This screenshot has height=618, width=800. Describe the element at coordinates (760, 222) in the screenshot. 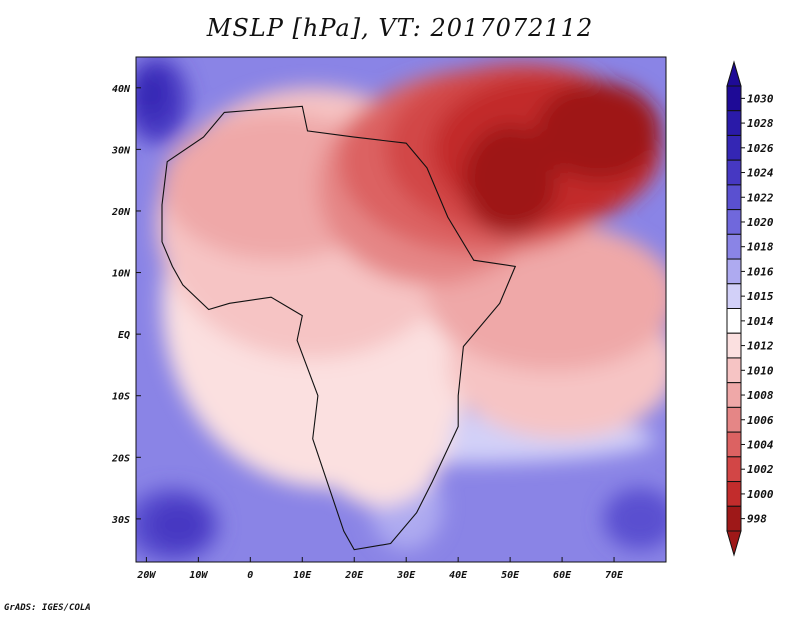

I see `colorbar-label: 1020` at that location.